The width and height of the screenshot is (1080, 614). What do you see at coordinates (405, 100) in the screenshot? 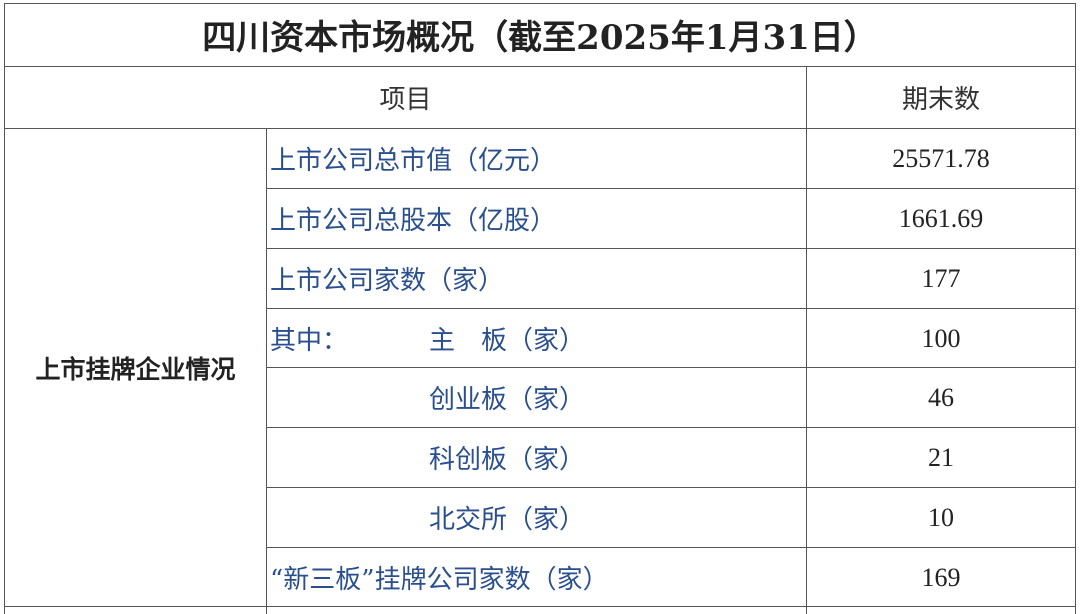
I see `header-item: 项目` at bounding box center [405, 100].